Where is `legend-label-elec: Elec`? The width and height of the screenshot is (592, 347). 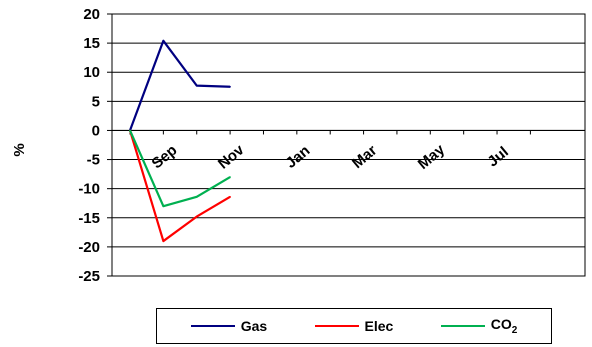
legend-label-elec: Elec is located at coordinates (379, 326).